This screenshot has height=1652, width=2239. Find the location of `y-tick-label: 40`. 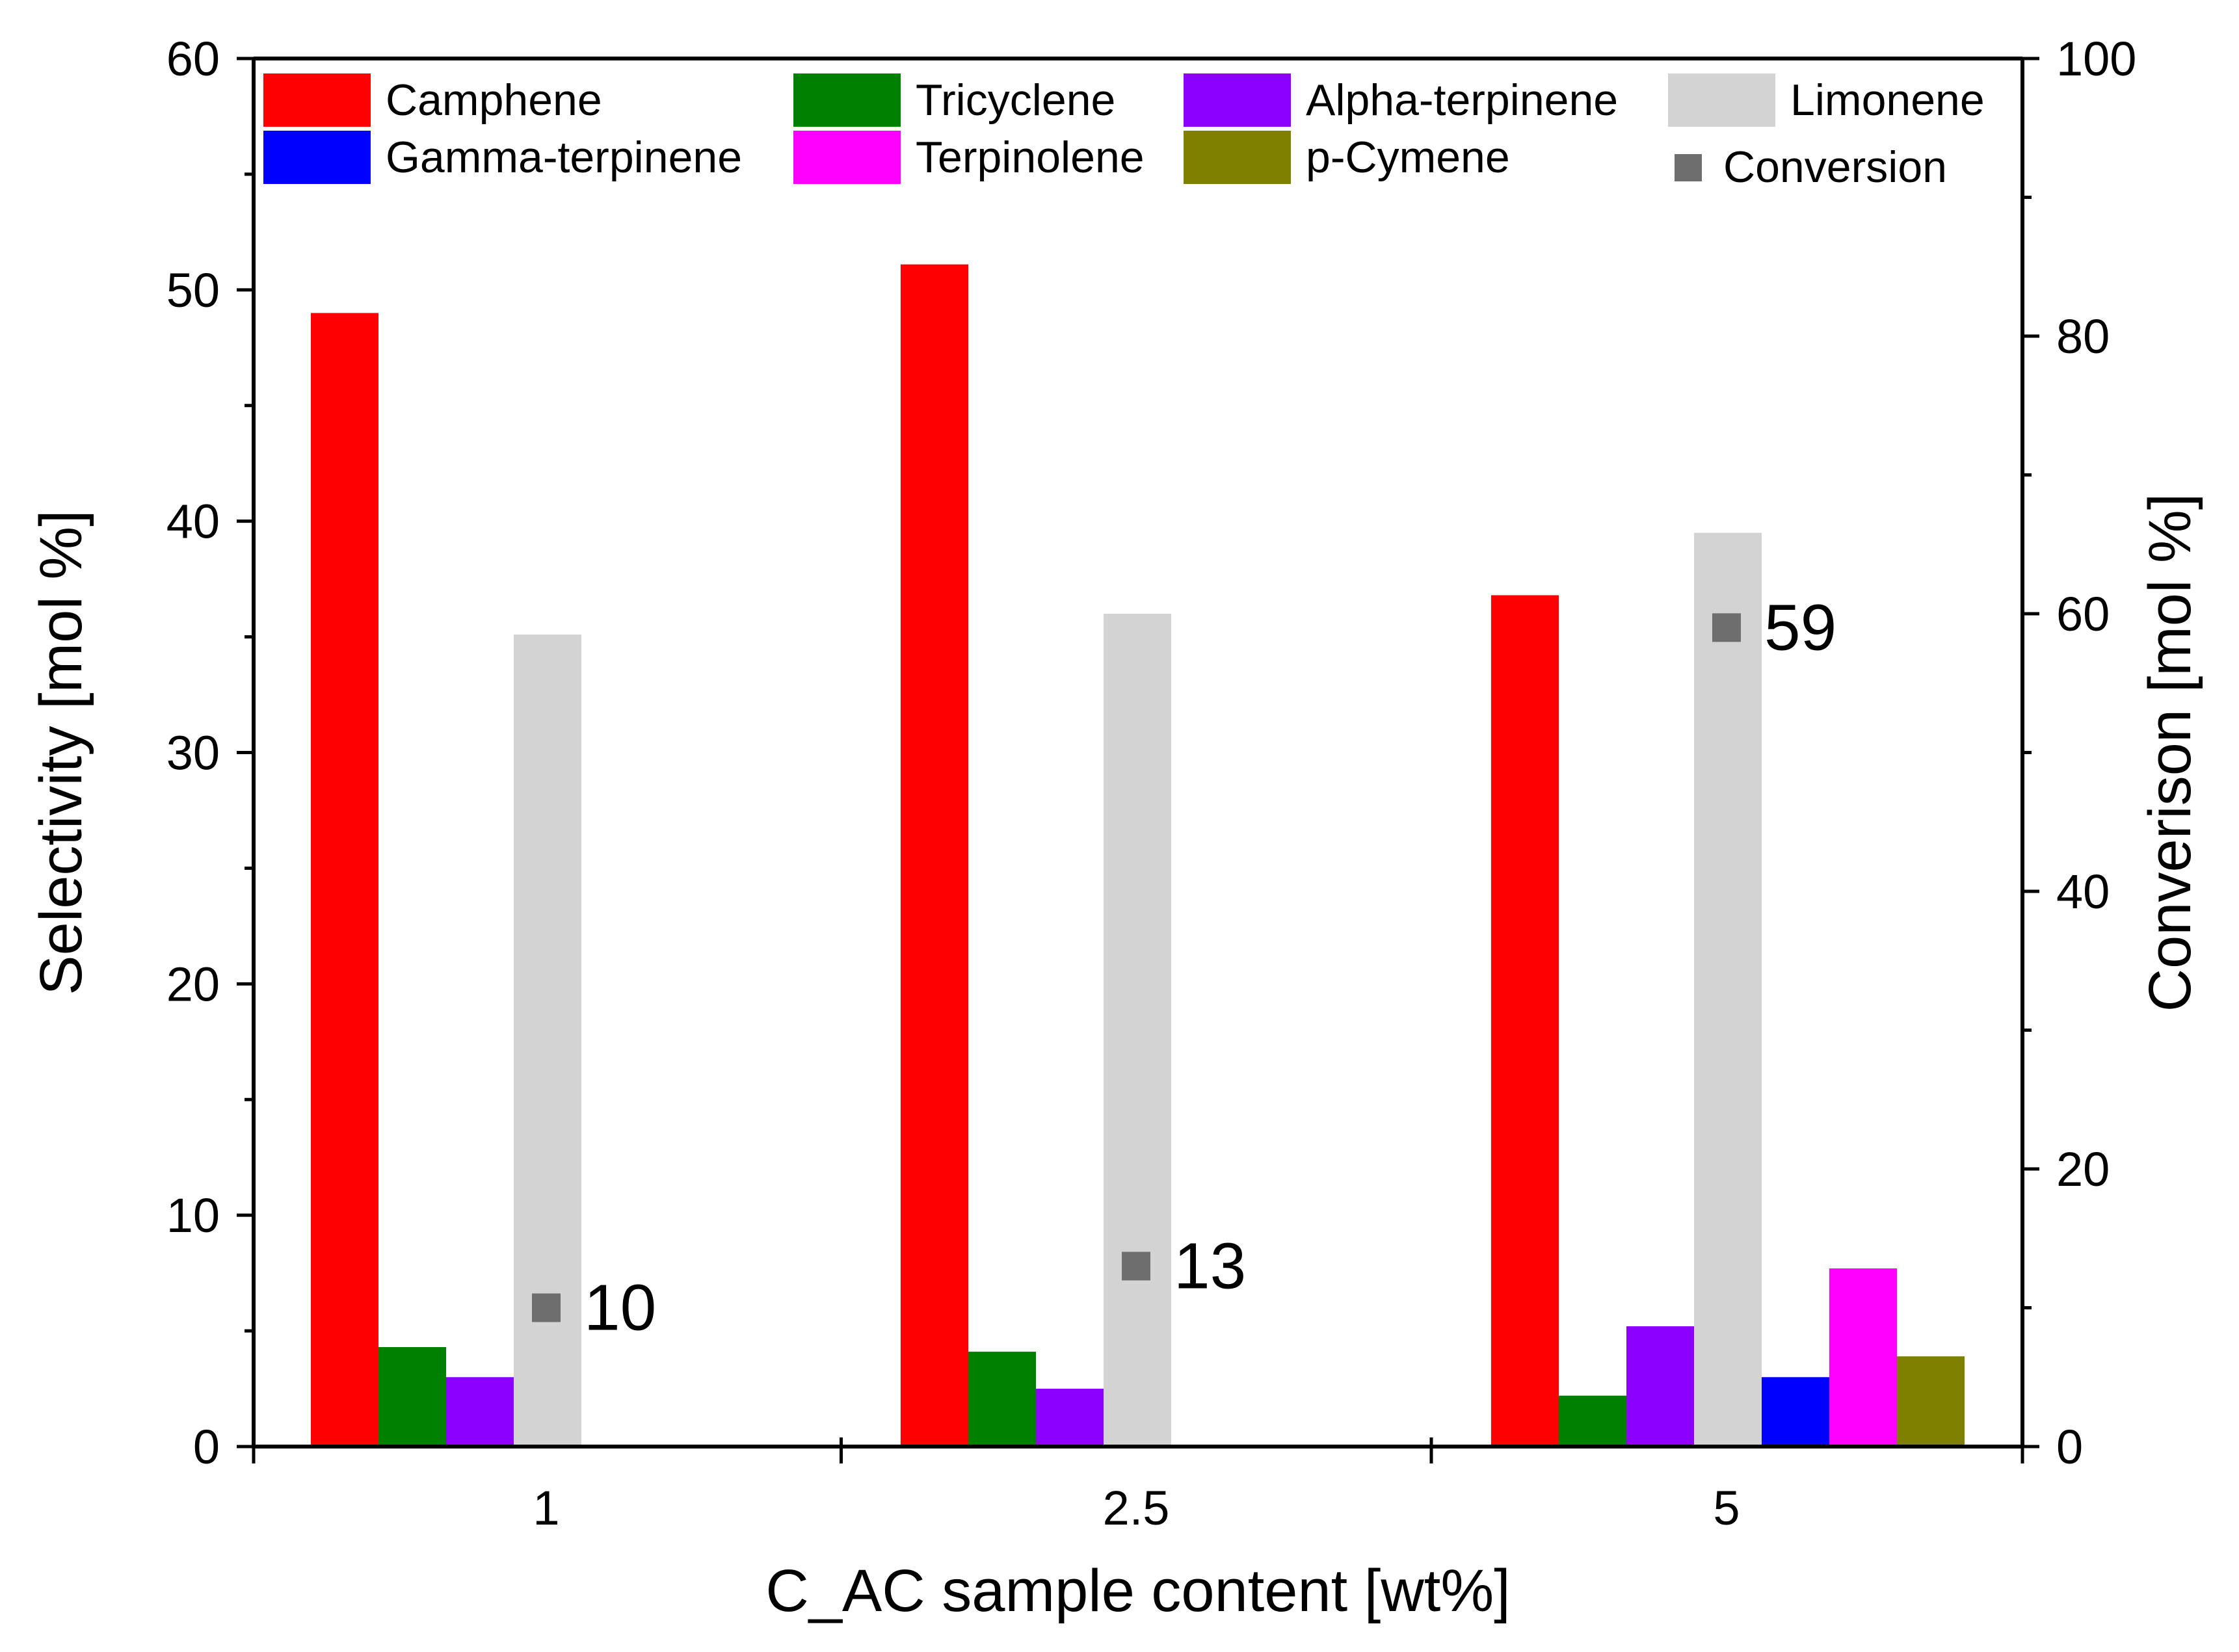

y-tick-label: 40 is located at coordinates (193, 522).